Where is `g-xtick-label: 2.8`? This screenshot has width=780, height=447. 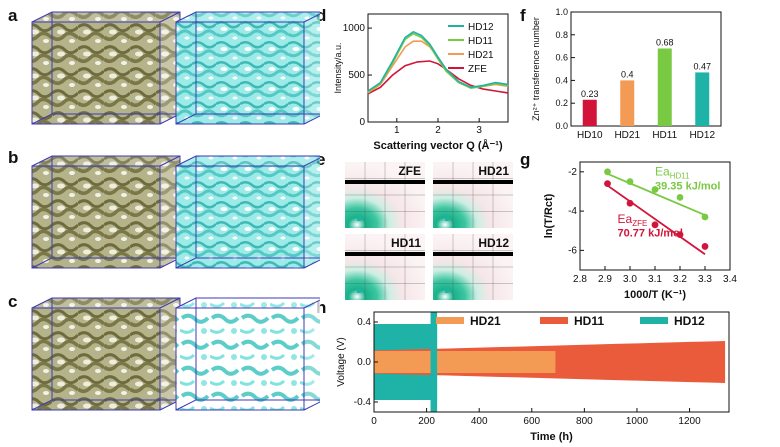 g-xtick-label: 2.8 is located at coordinates (580, 279).